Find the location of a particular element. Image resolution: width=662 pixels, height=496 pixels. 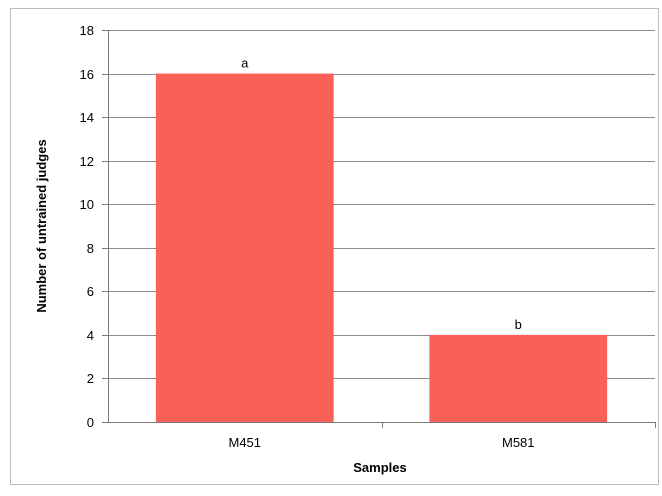

y-tick-label: 10 is located at coordinates (87, 204).